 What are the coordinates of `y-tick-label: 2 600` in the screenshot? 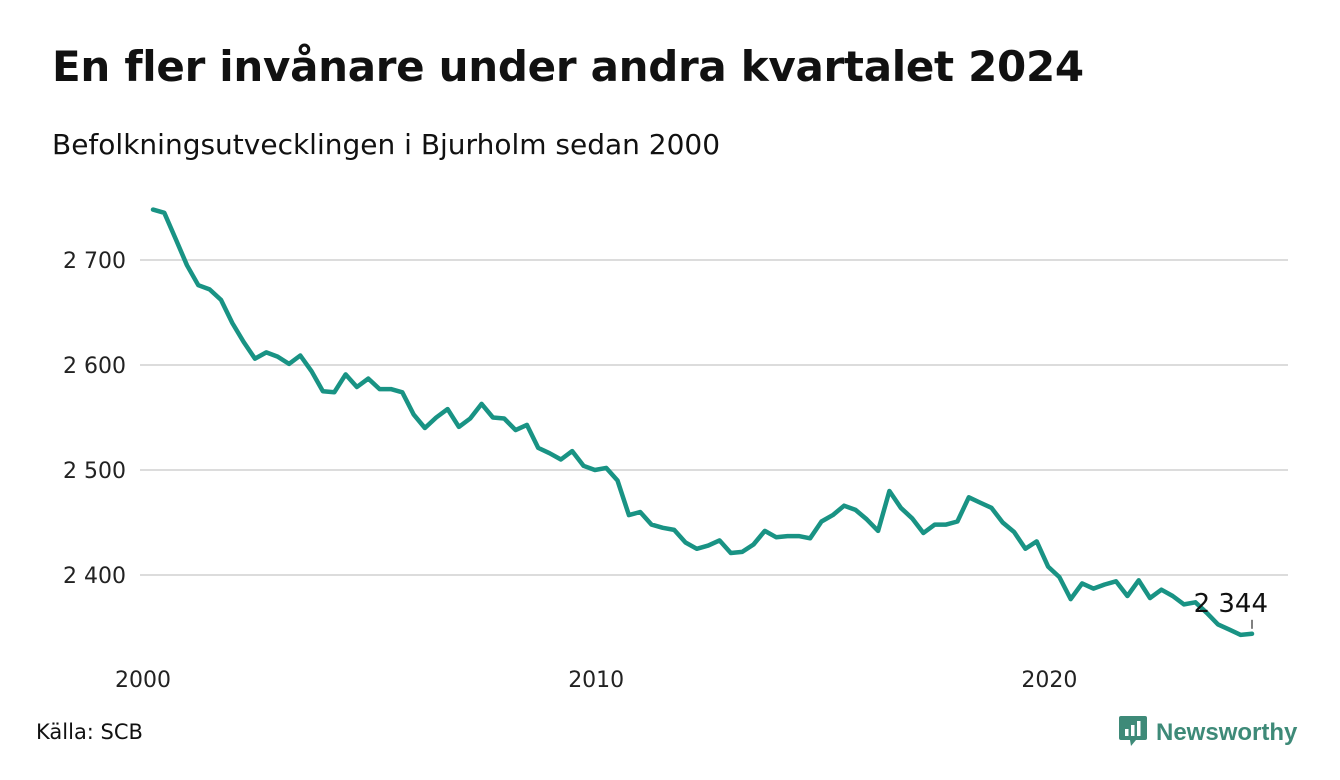 It's located at (94, 366).